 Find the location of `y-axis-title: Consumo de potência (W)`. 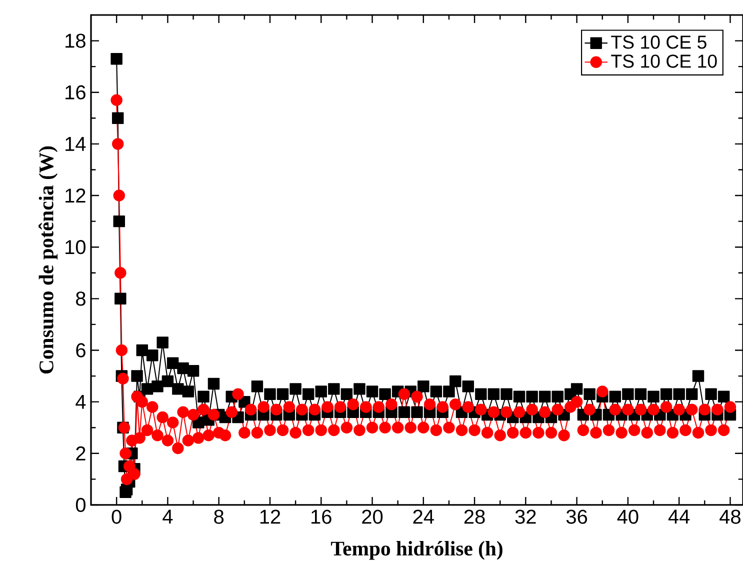

y-axis-title: Consumo de potência (W) is located at coordinates (48, 260).